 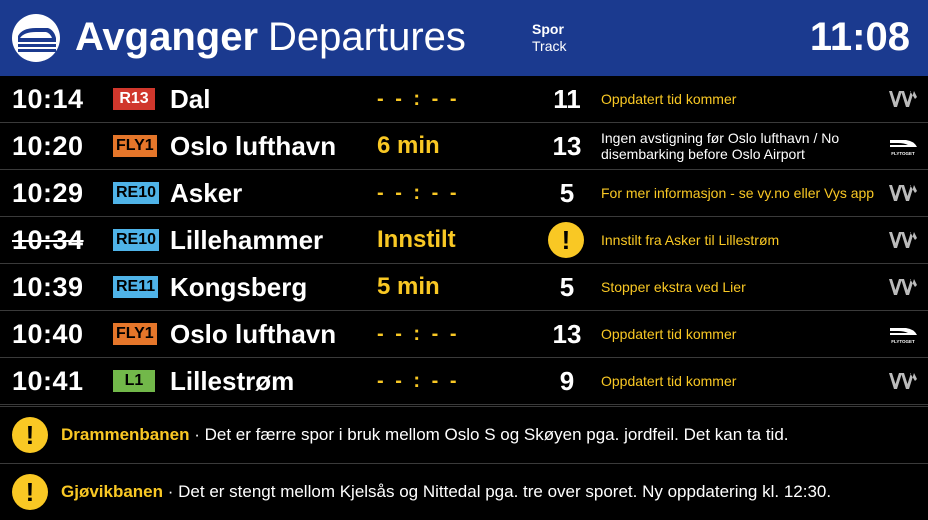 What do you see at coordinates (136, 287) in the screenshot?
I see `line-badge: RE11` at bounding box center [136, 287].